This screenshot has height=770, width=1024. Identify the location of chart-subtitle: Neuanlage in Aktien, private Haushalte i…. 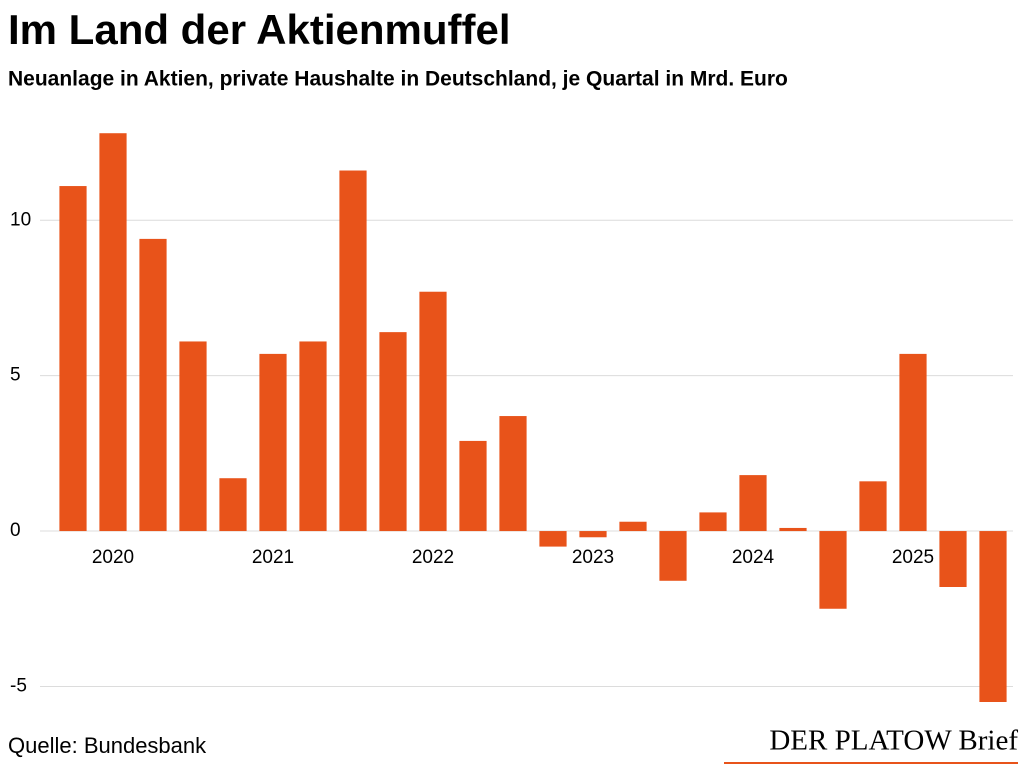
(398, 79).